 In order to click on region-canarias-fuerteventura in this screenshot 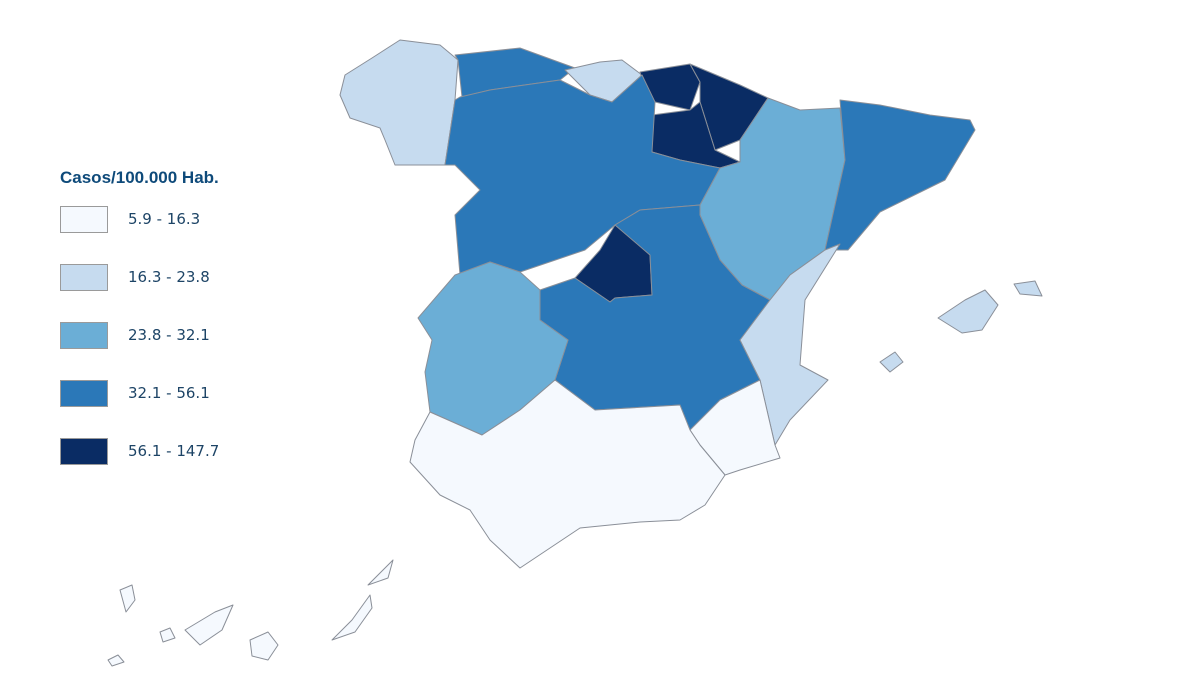, I will do `click(352, 617)`.